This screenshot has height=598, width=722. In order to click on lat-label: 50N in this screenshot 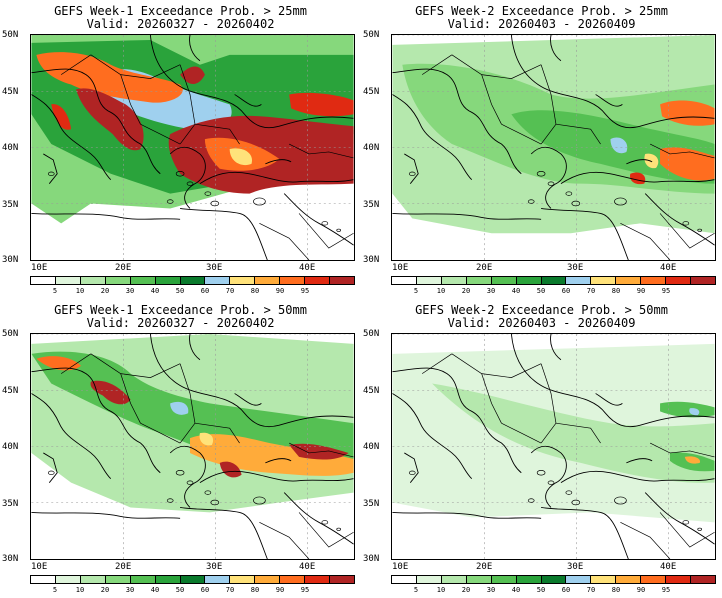, I will do `click(10, 334)`.